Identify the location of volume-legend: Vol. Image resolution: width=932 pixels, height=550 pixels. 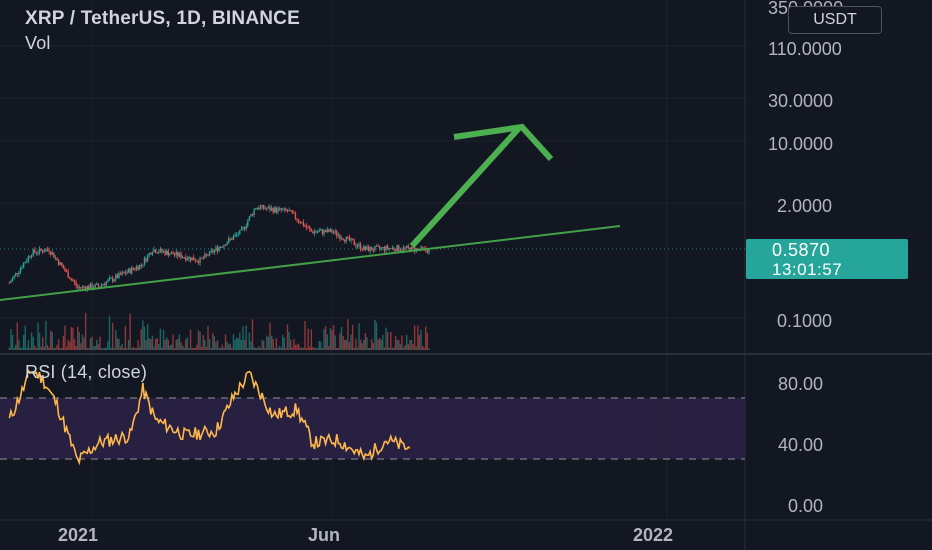
(38, 43).